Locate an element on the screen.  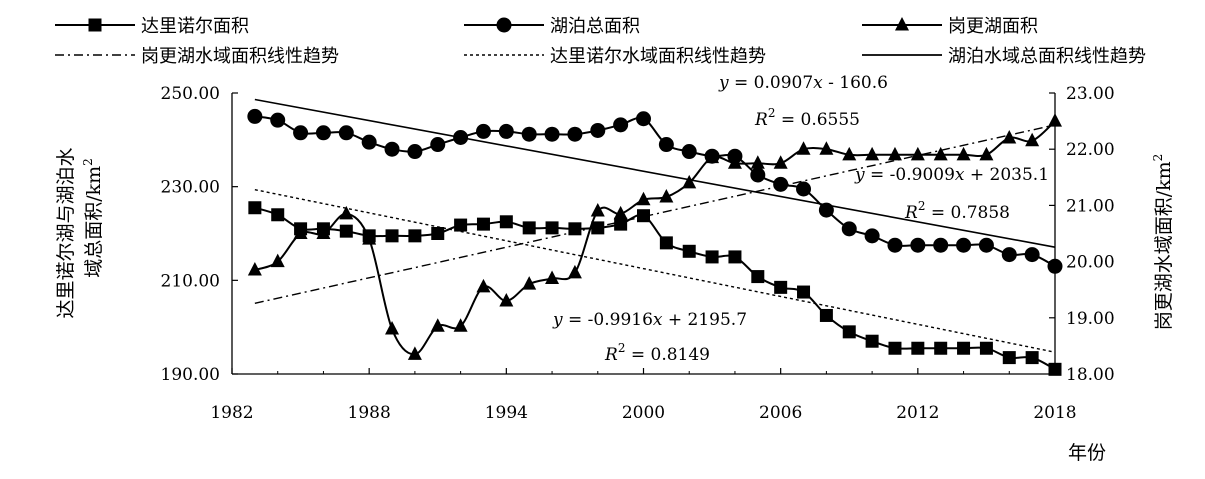
x-tick-label: 2006 is located at coordinates (780, 413).